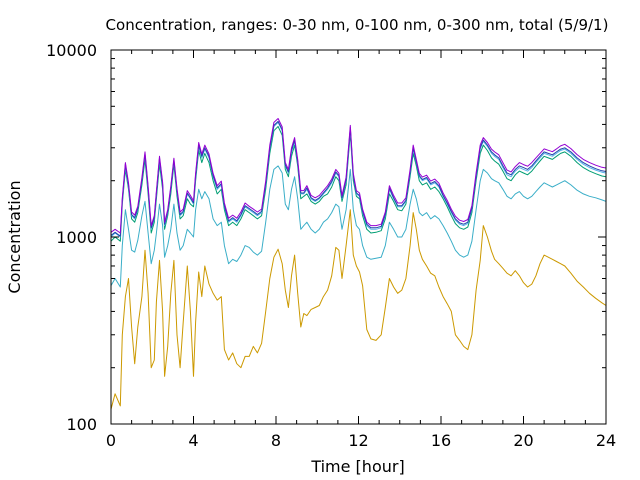  I want to click on y-axis-label: Concentration, so click(14, 236).